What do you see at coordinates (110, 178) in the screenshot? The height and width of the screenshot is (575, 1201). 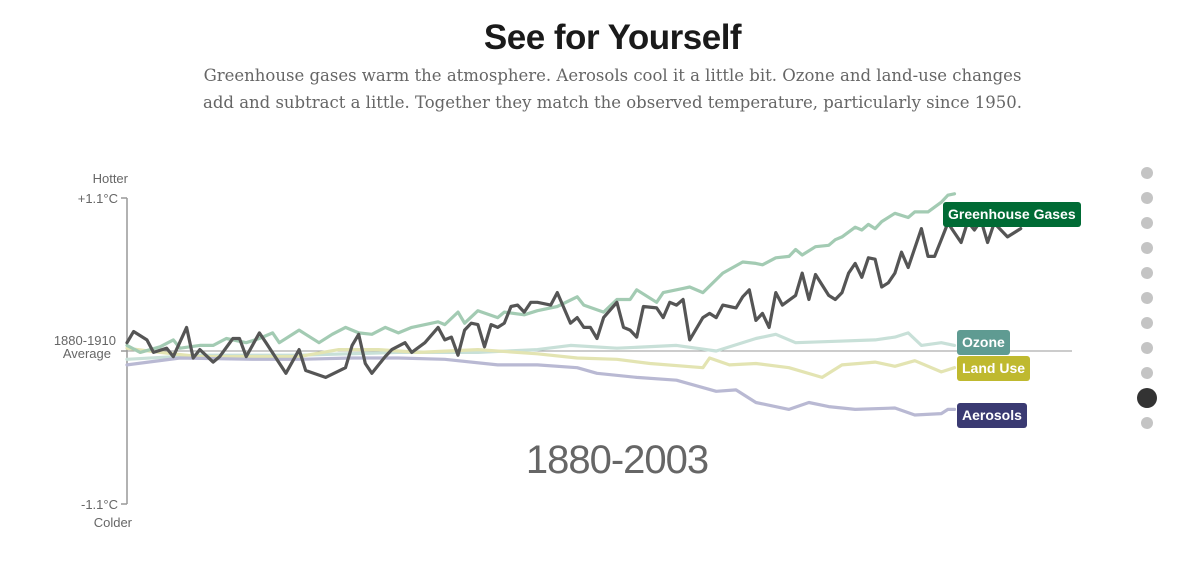 I see `y-axis-top-caption: Hotter` at bounding box center [110, 178].